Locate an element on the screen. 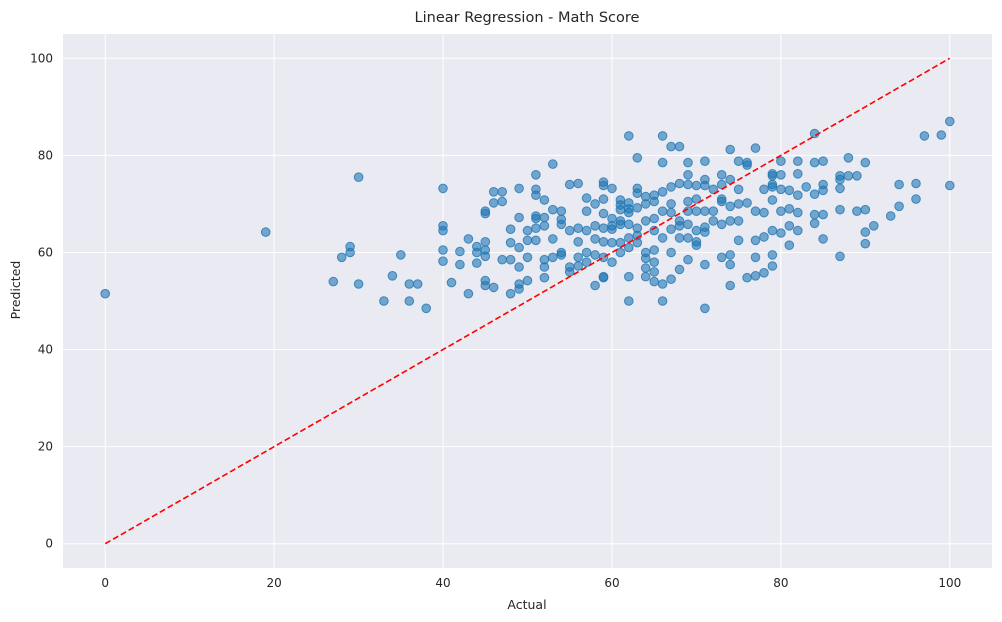 This screenshot has height=622, width=1002. chart-title: Linear Regression - Math Score is located at coordinates (527, 18).